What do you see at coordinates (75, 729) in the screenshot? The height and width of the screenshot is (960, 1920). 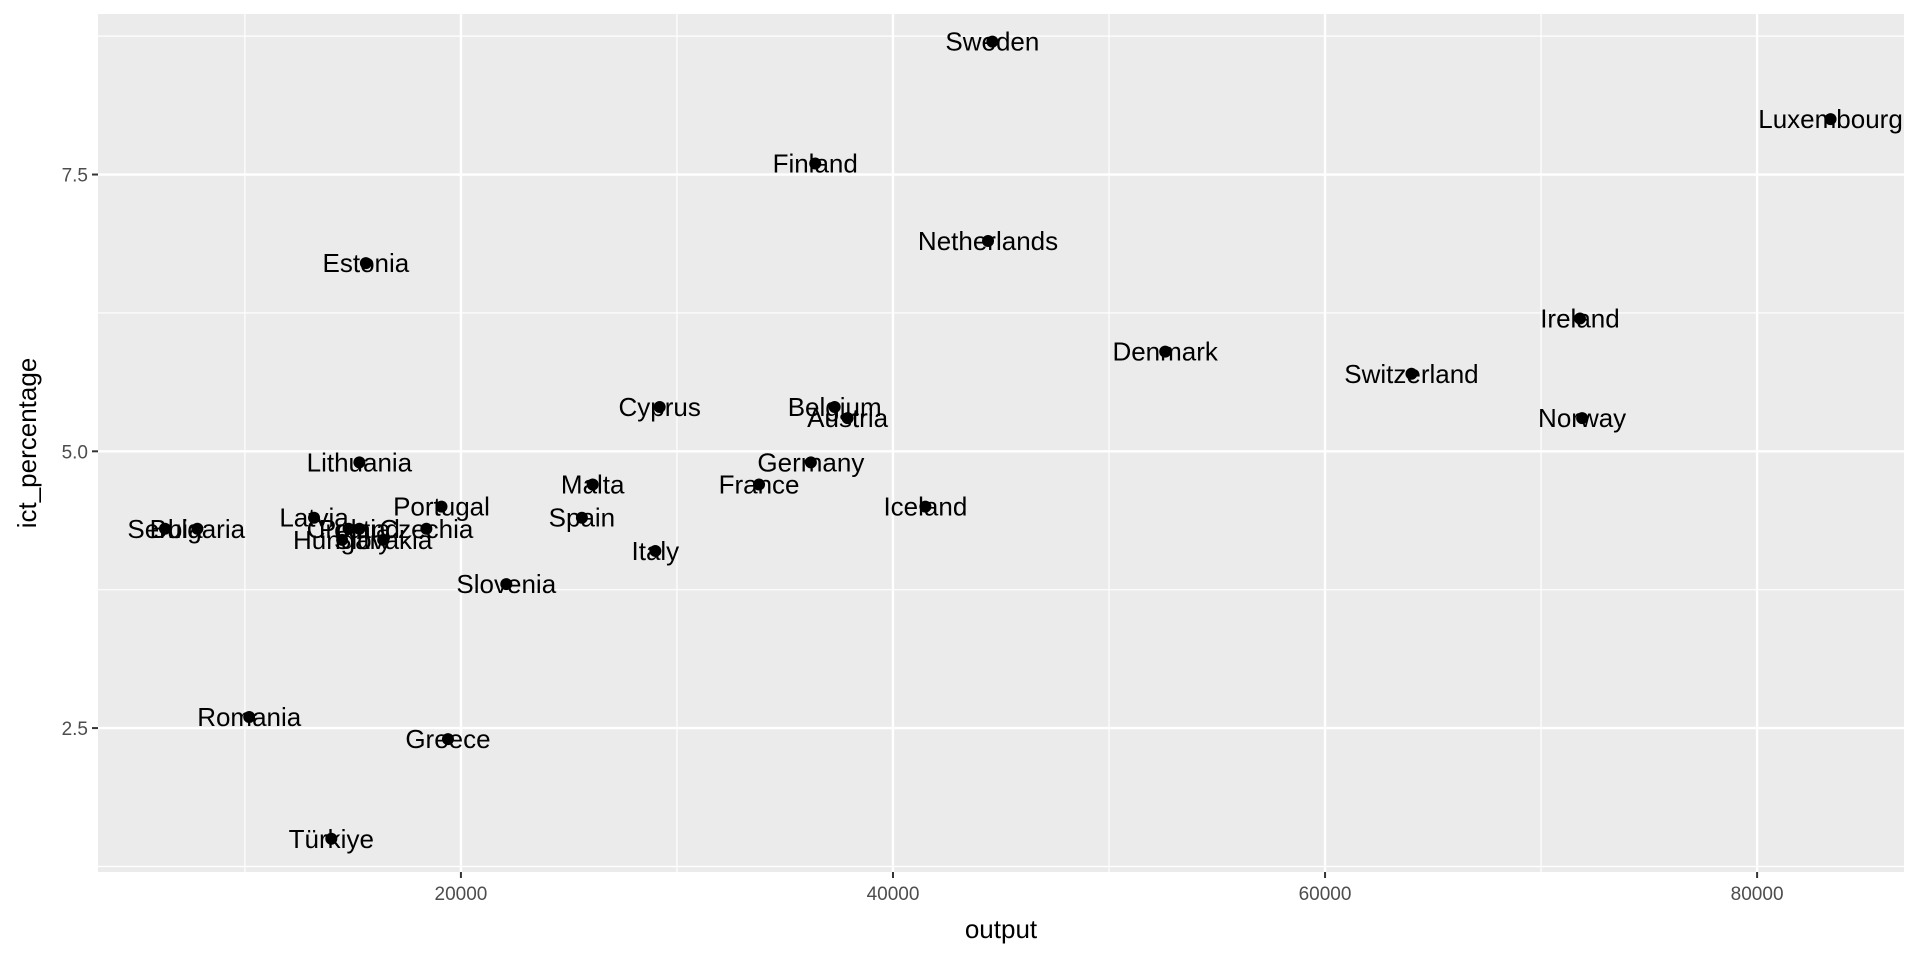 I see `y-tick-label: 2.5` at bounding box center [75, 729].